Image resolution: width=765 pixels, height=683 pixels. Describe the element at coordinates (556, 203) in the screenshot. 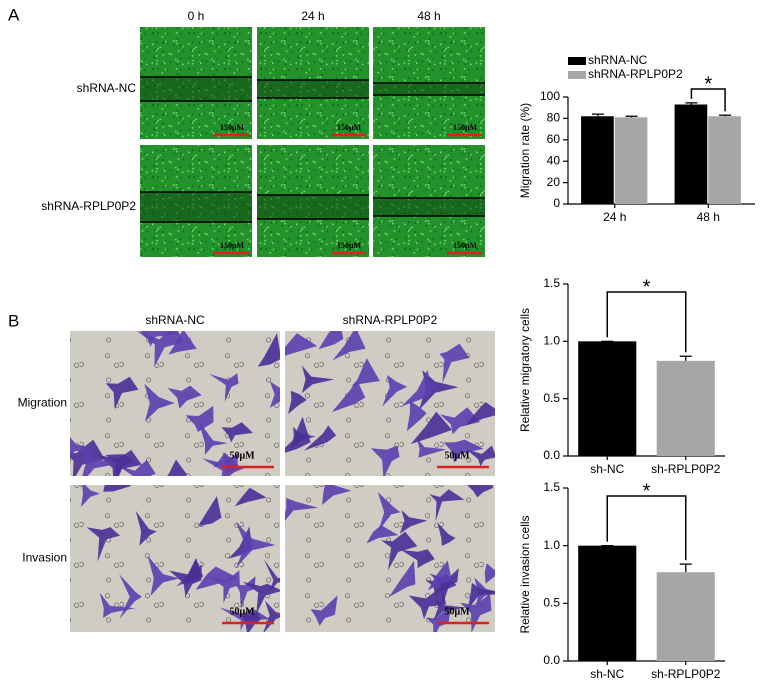

I see `y-tick-label: 0` at that location.